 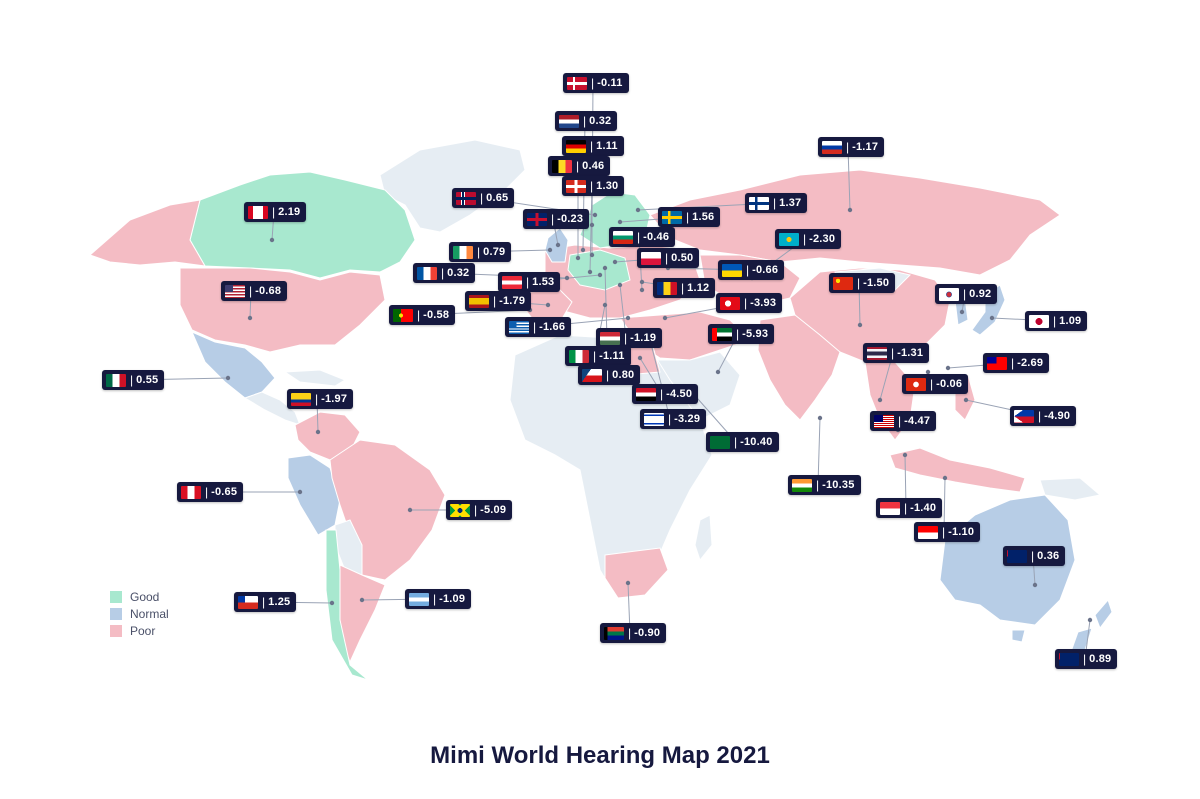 What do you see at coordinates (512, 301) in the screenshot?
I see `badge-value-spain: -1.79` at bounding box center [512, 301].